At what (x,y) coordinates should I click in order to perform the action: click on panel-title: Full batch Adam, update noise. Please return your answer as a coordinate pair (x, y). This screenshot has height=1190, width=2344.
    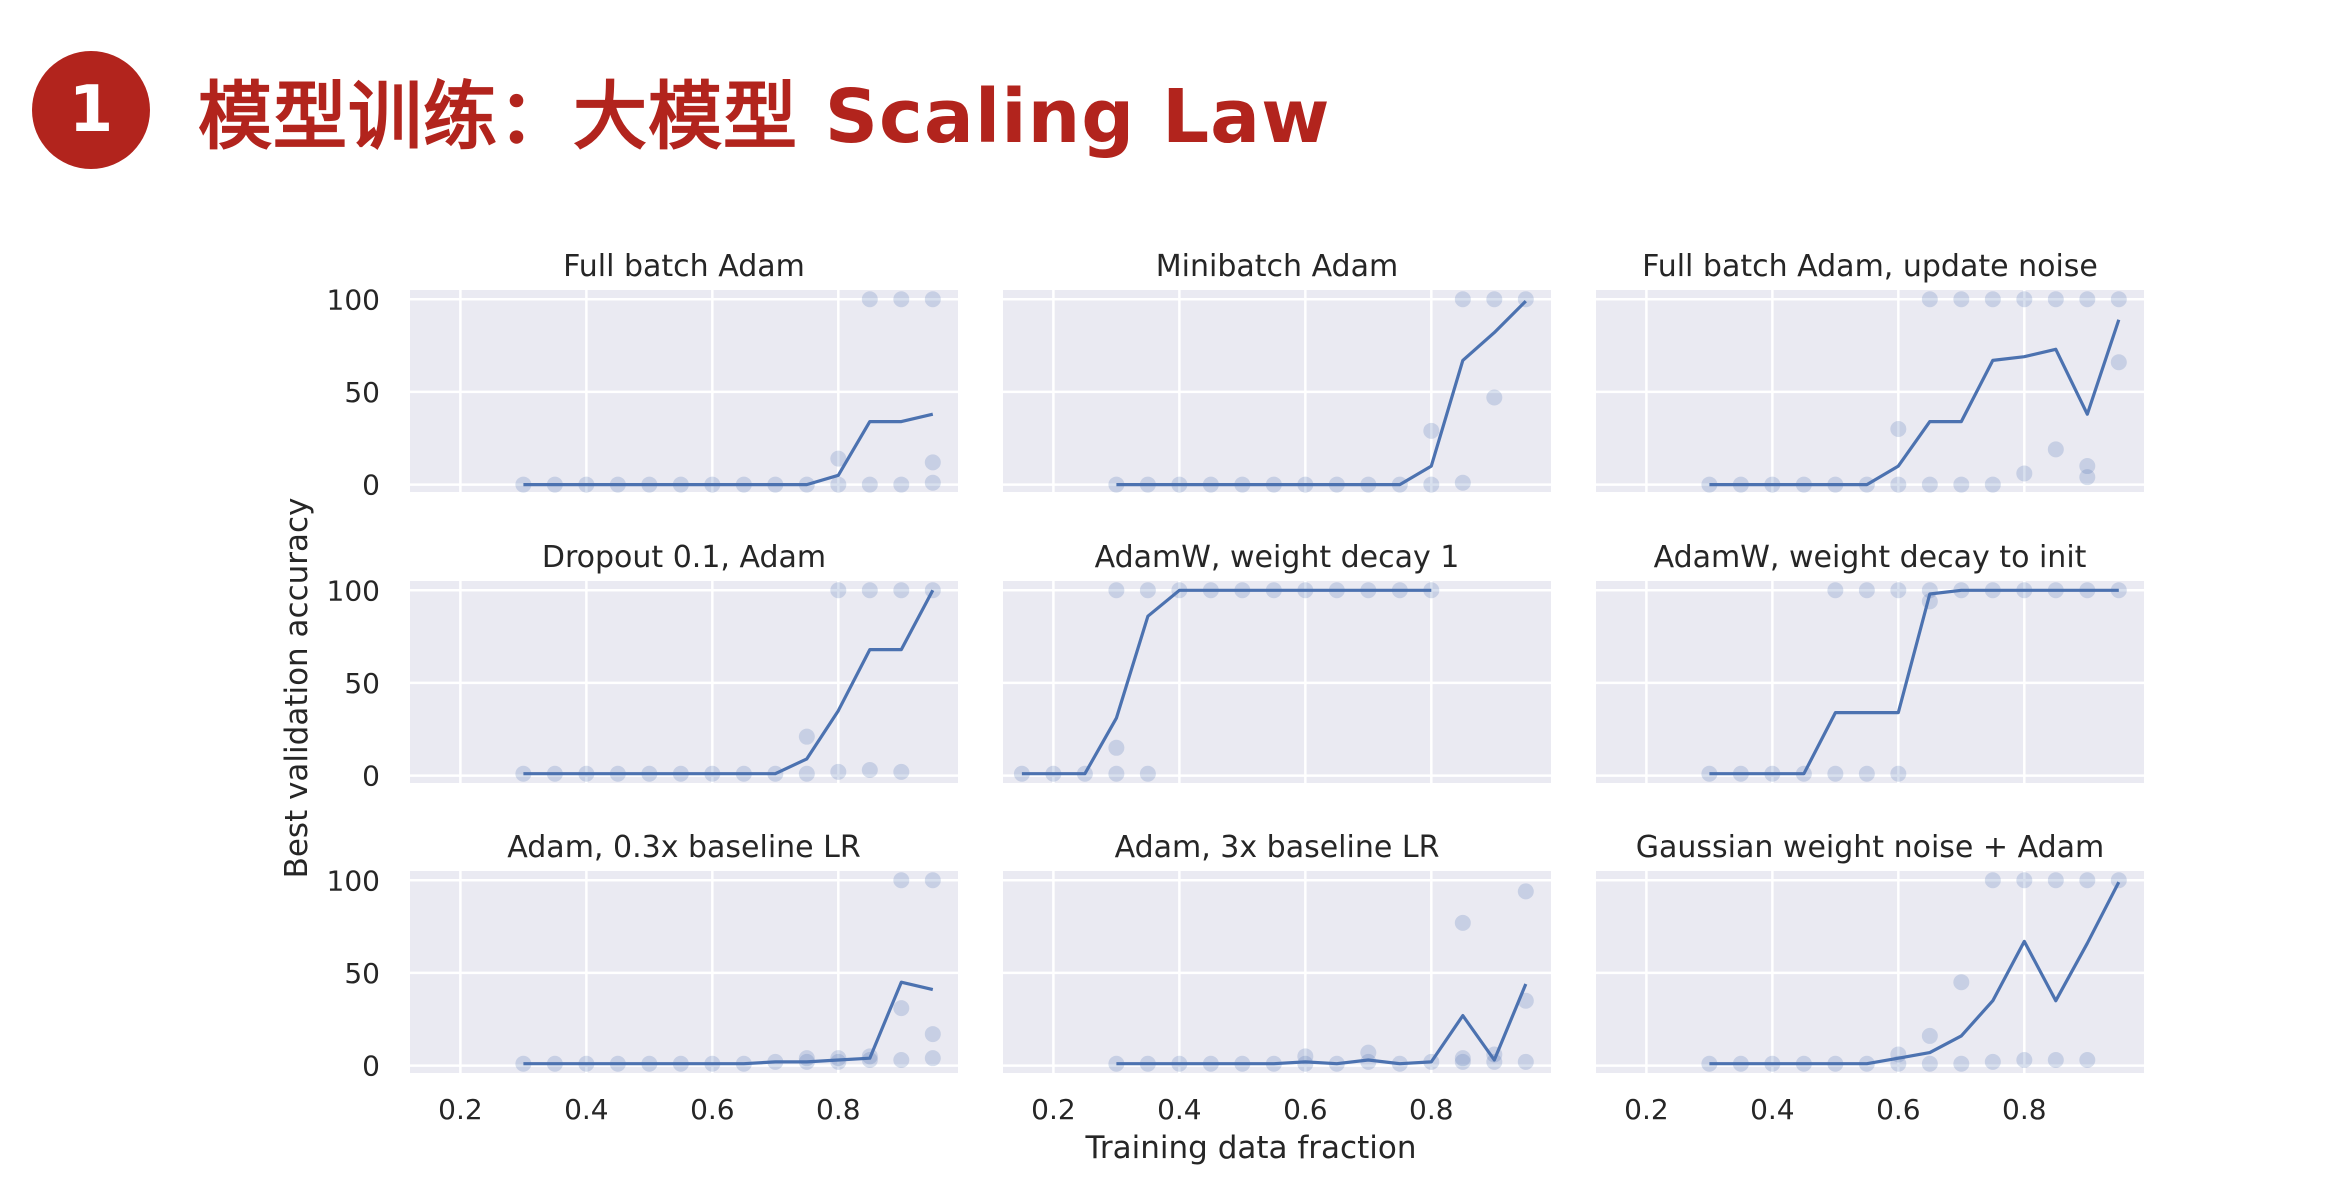
    Looking at the image, I should click on (1870, 266).